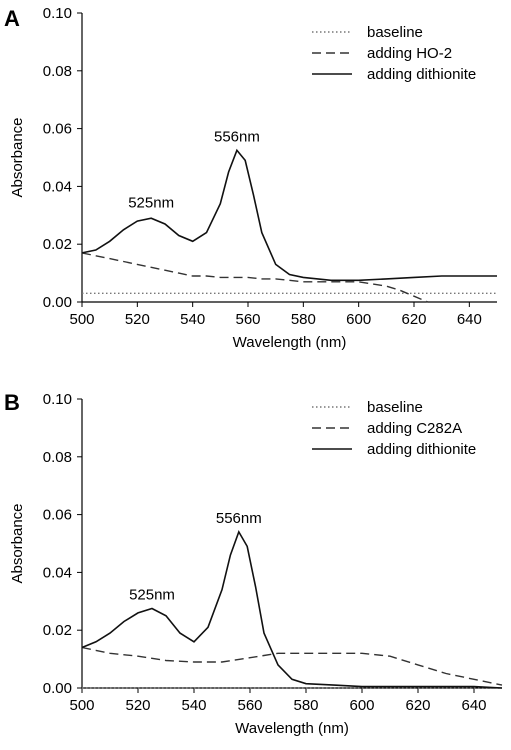 Image resolution: width=511 pixels, height=750 pixels. Describe the element at coordinates (414, 428) in the screenshot. I see `legend-label: adding C282A` at that location.